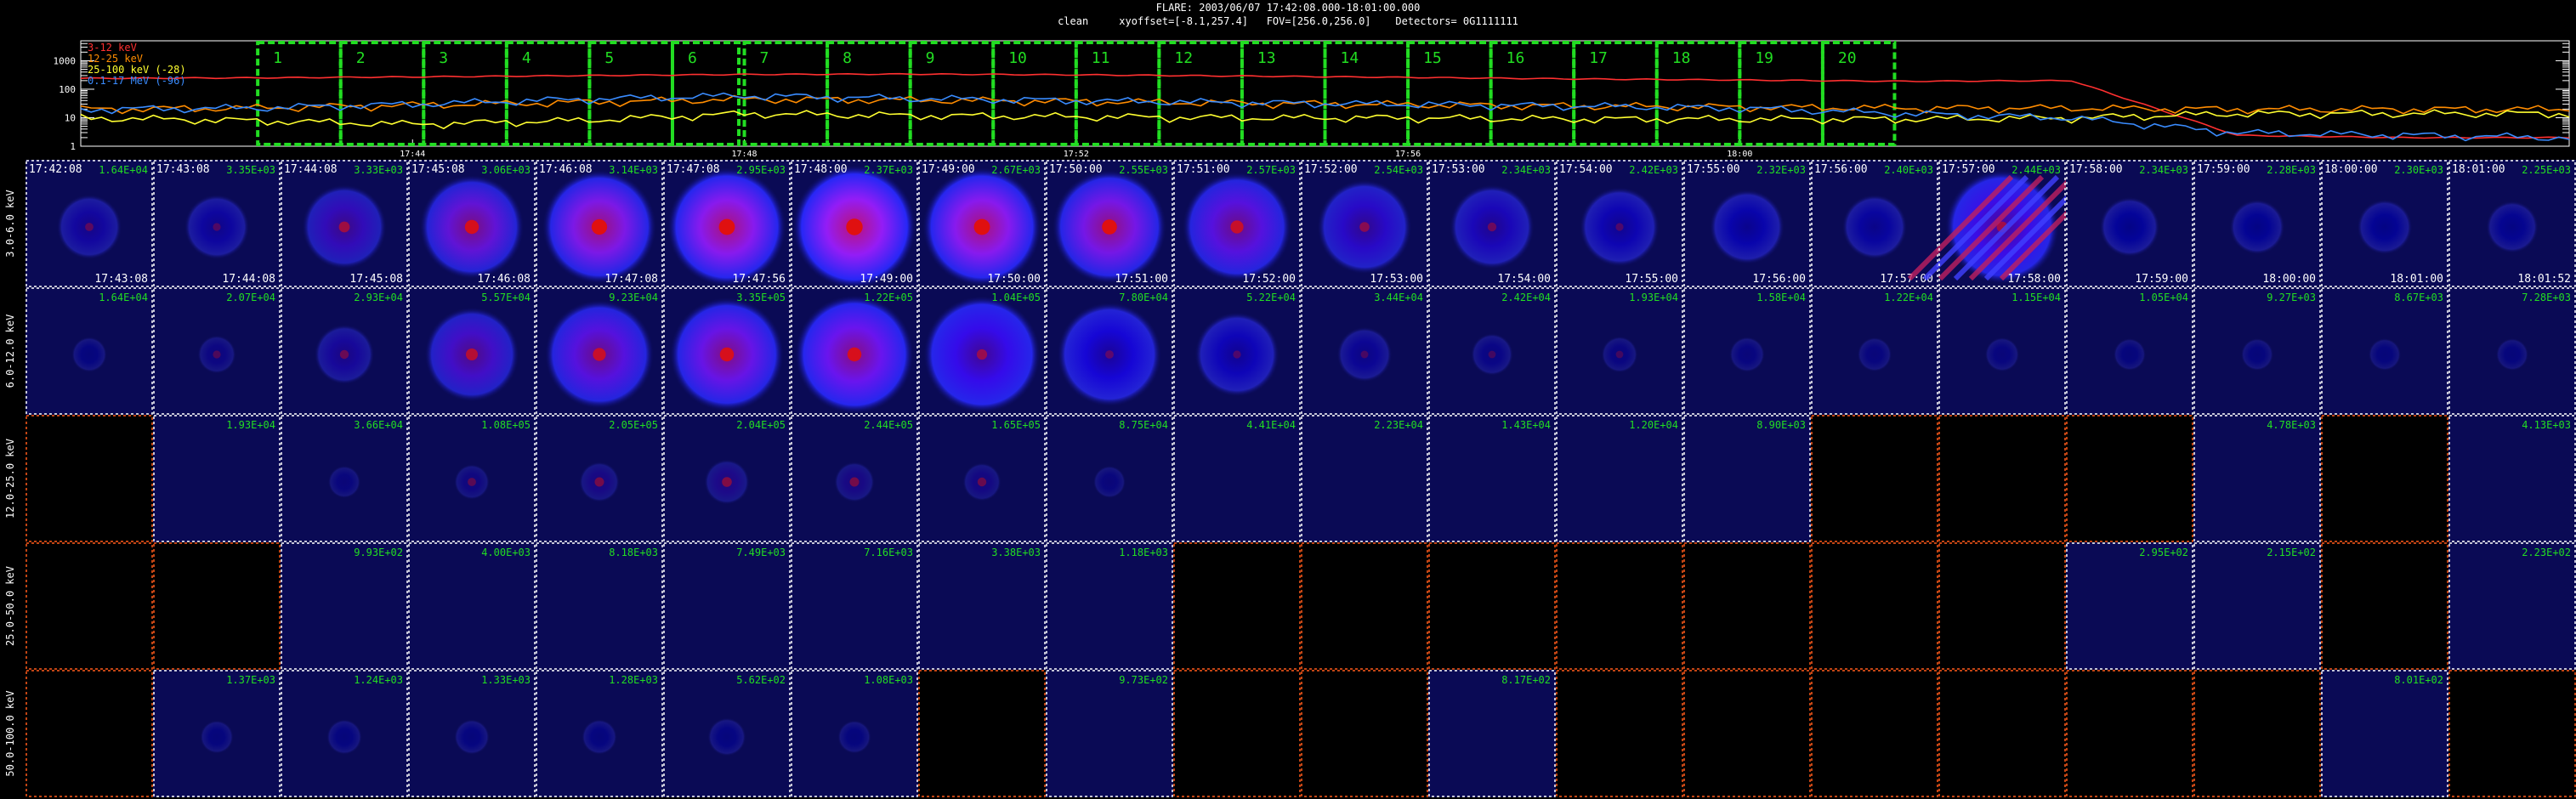  Describe the element at coordinates (10, 606) in the screenshot. I see `band-label: 25.0-50.0 keV` at that location.